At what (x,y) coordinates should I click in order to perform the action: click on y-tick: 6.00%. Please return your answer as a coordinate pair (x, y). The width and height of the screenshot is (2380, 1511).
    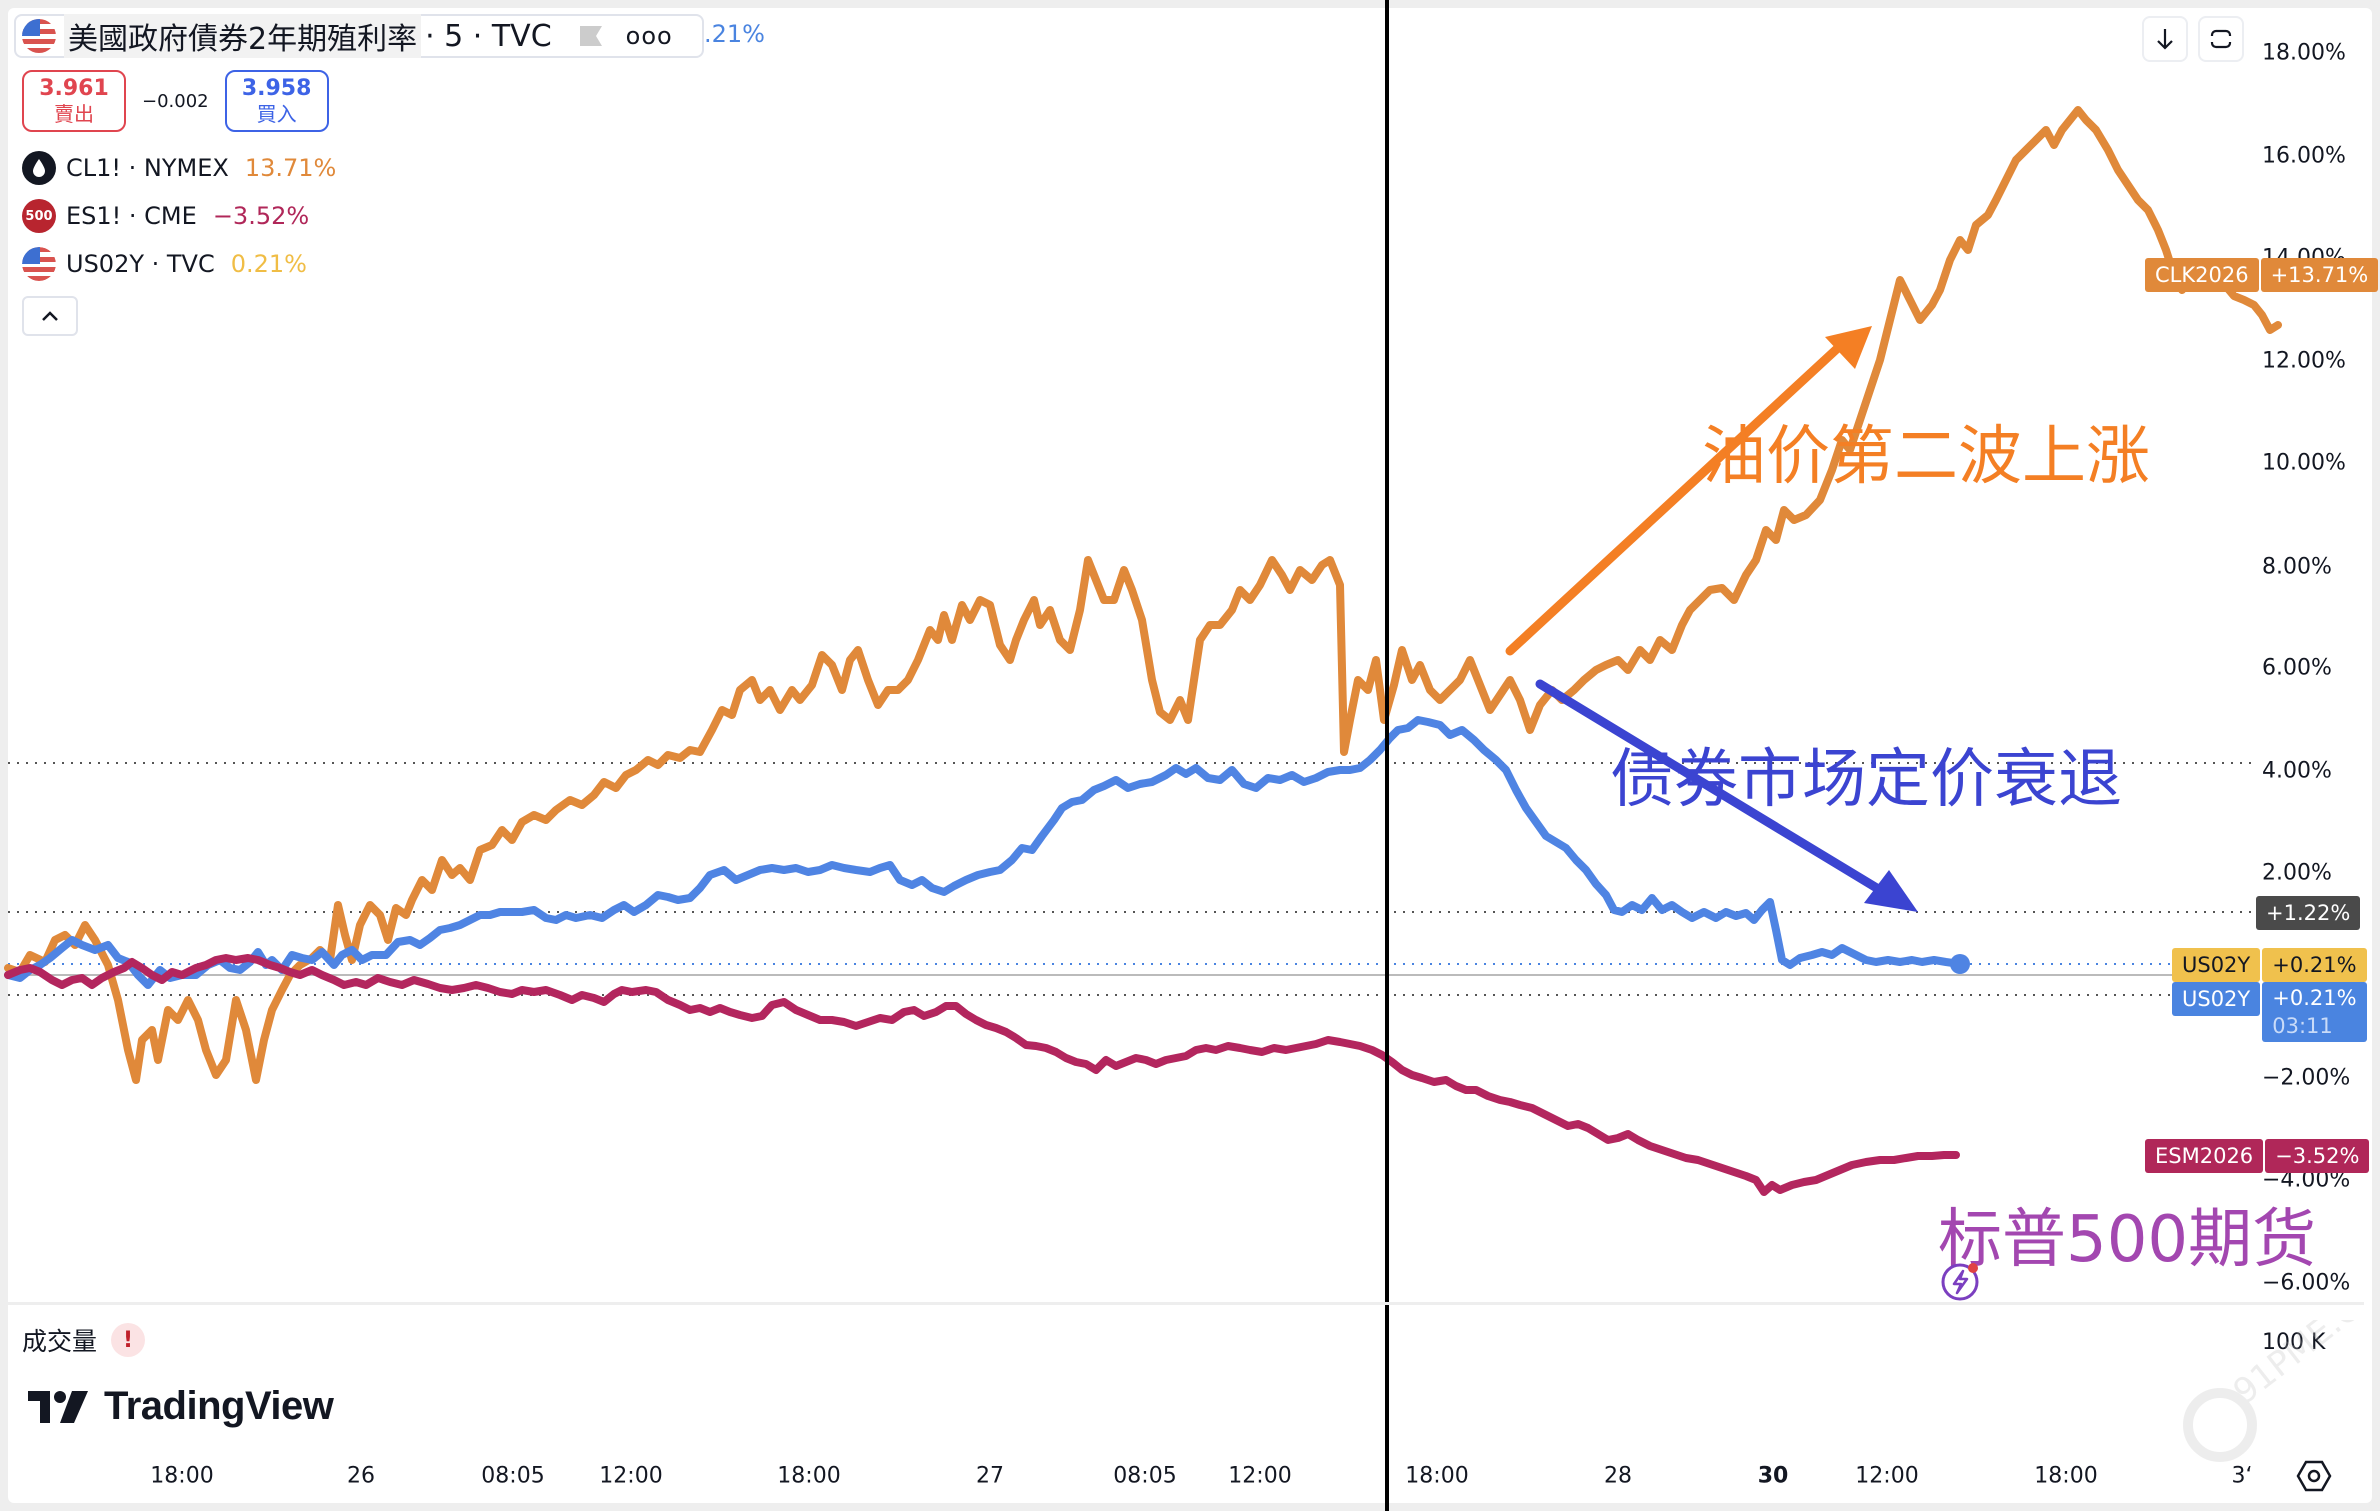
    Looking at the image, I should click on (2297, 668).